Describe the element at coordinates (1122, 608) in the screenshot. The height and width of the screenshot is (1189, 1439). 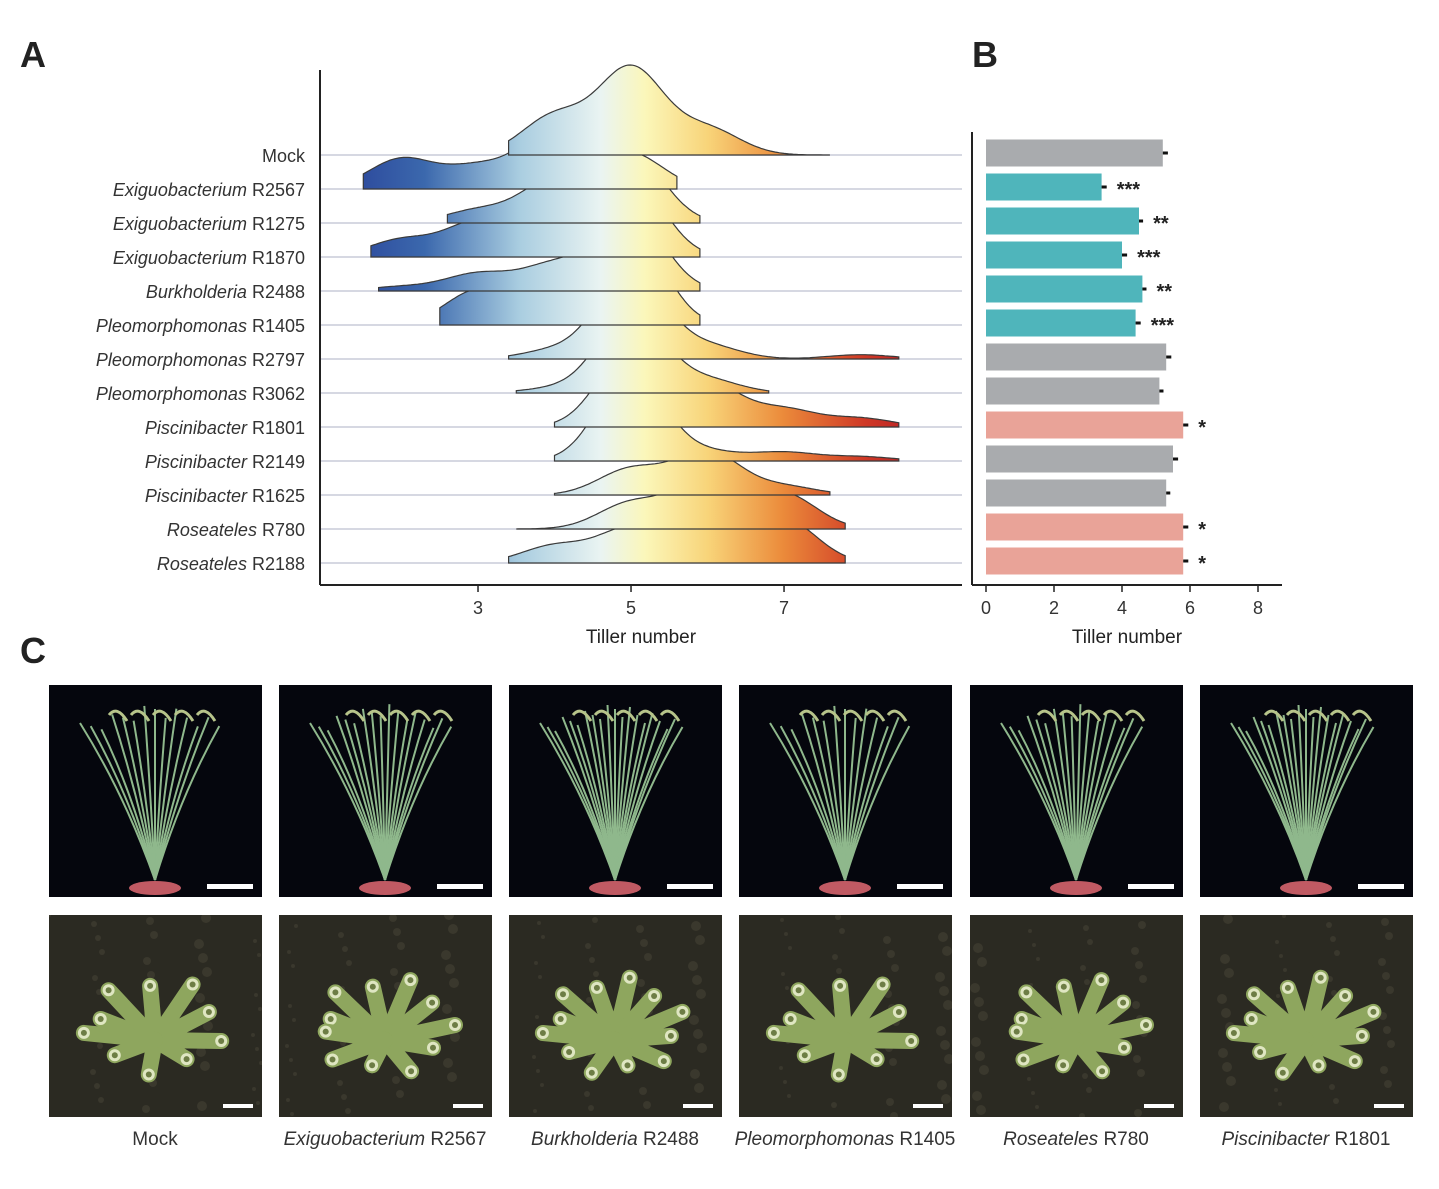
I see `bar-xtick-label-2: 4` at that location.